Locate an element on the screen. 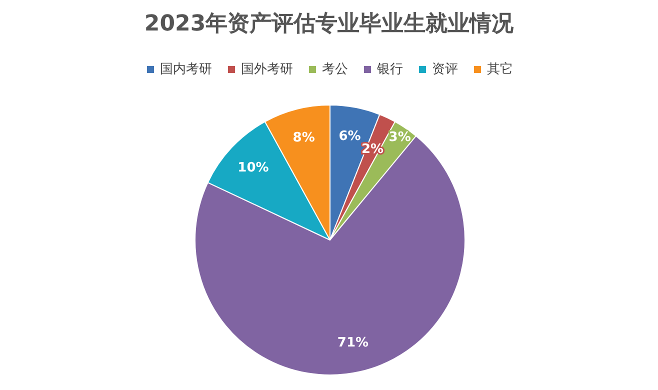  chart-title: 2023年资产评估专业毕业生就业情况 is located at coordinates (329, 23).